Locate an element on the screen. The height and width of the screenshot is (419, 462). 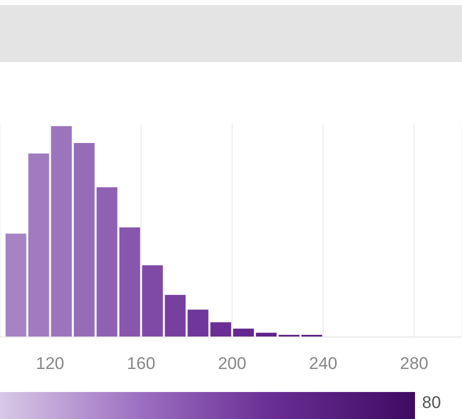
text: 80 is located at coordinates (431, 403).